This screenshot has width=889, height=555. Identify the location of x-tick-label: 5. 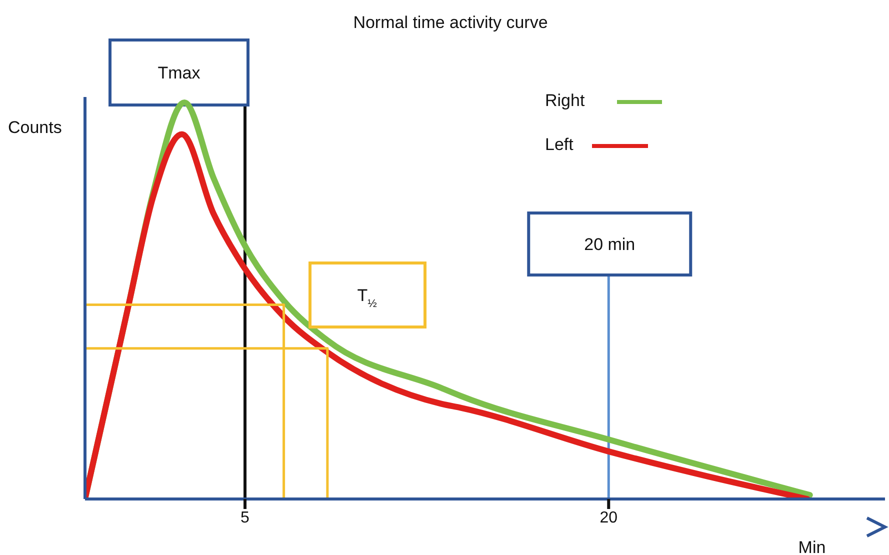
(245, 517).